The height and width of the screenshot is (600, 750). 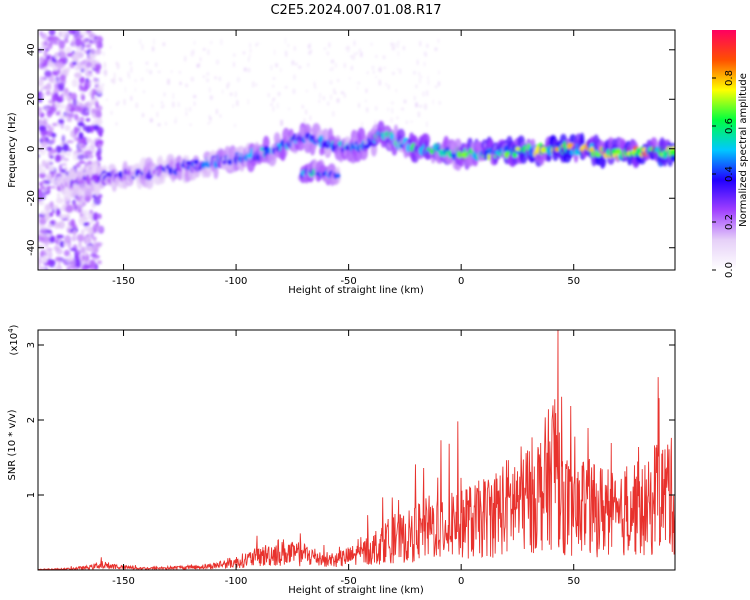 I want to click on colorbar-tick-label: 0.6, so click(x=729, y=126).